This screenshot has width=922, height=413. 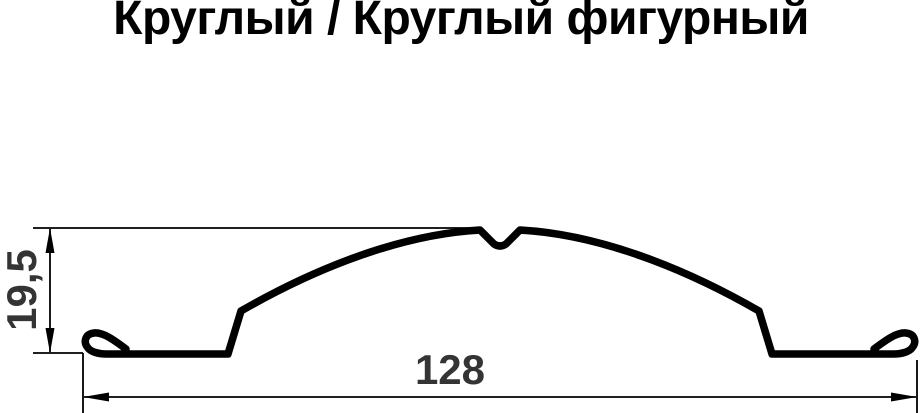 I want to click on height-dimension-label: 19,5, so click(x=22, y=290).